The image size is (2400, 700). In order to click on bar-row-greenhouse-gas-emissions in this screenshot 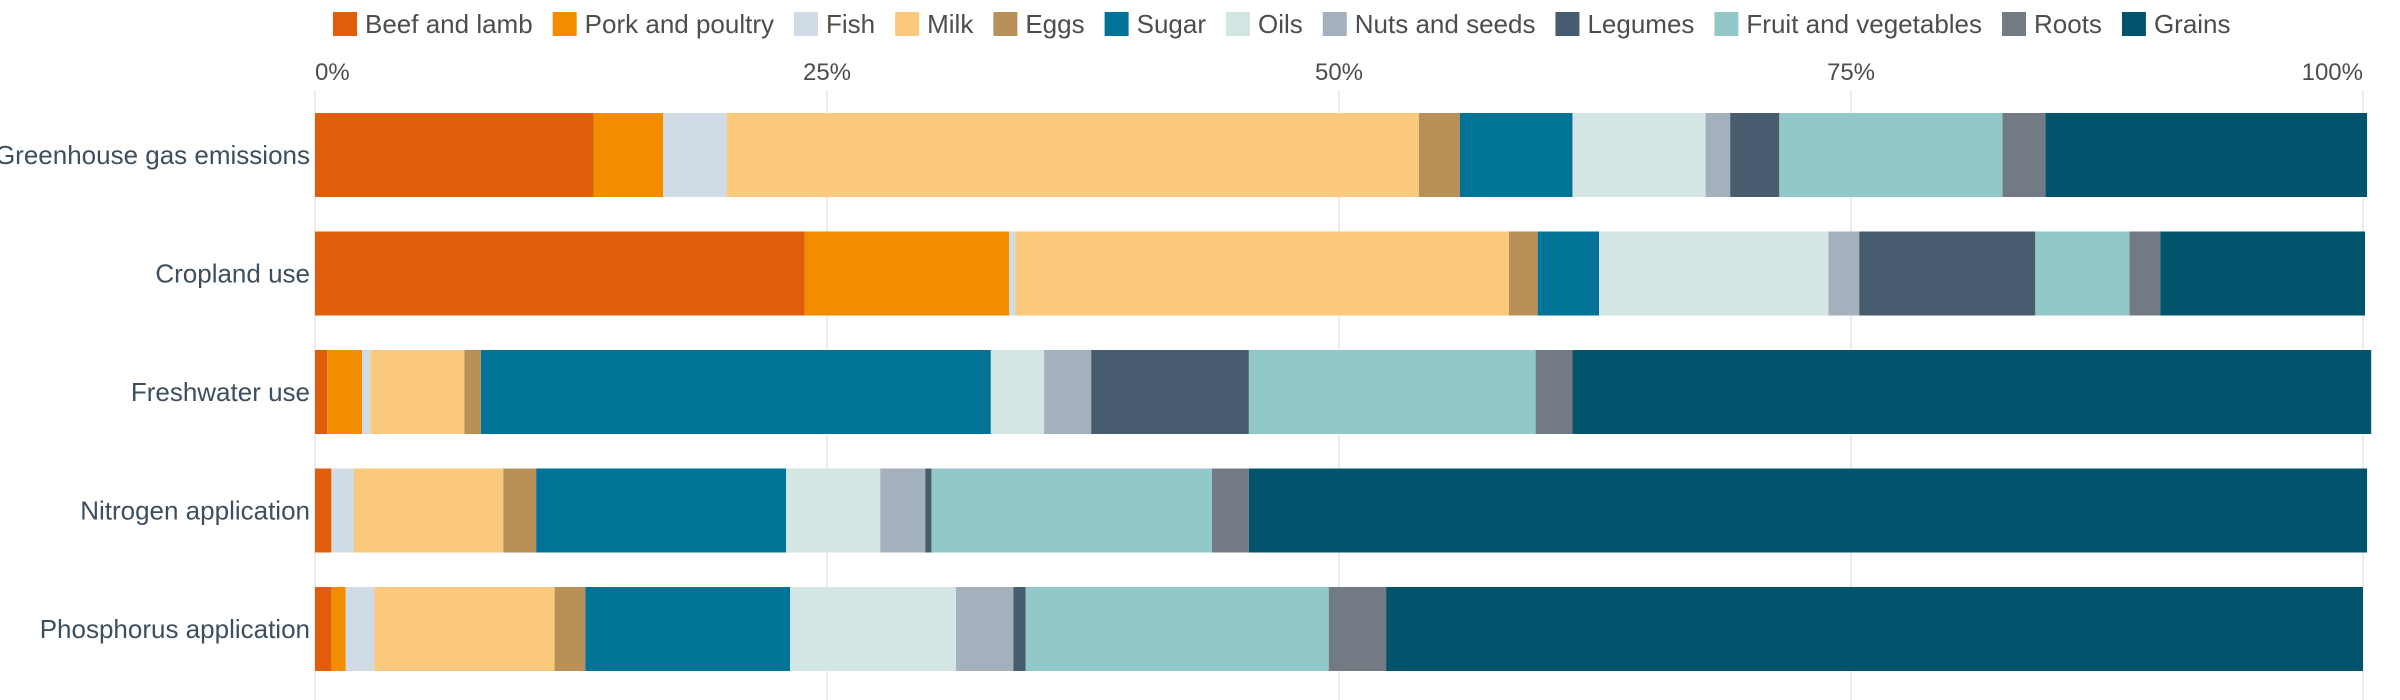, I will do `click(1341, 155)`.